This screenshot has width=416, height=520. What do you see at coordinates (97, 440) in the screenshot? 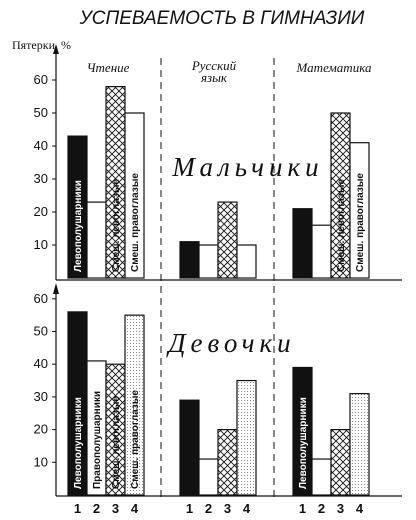
I see `girls-bar-label-g1-s2: Правополушарники` at bounding box center [97, 440].